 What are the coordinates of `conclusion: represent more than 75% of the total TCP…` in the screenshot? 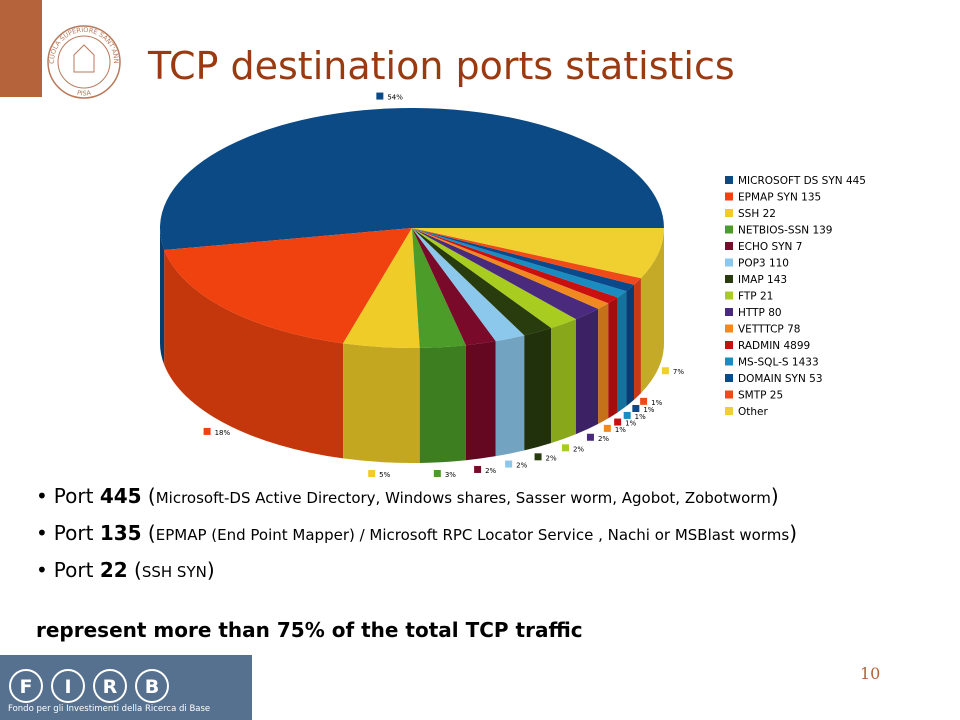 It's located at (309, 630).